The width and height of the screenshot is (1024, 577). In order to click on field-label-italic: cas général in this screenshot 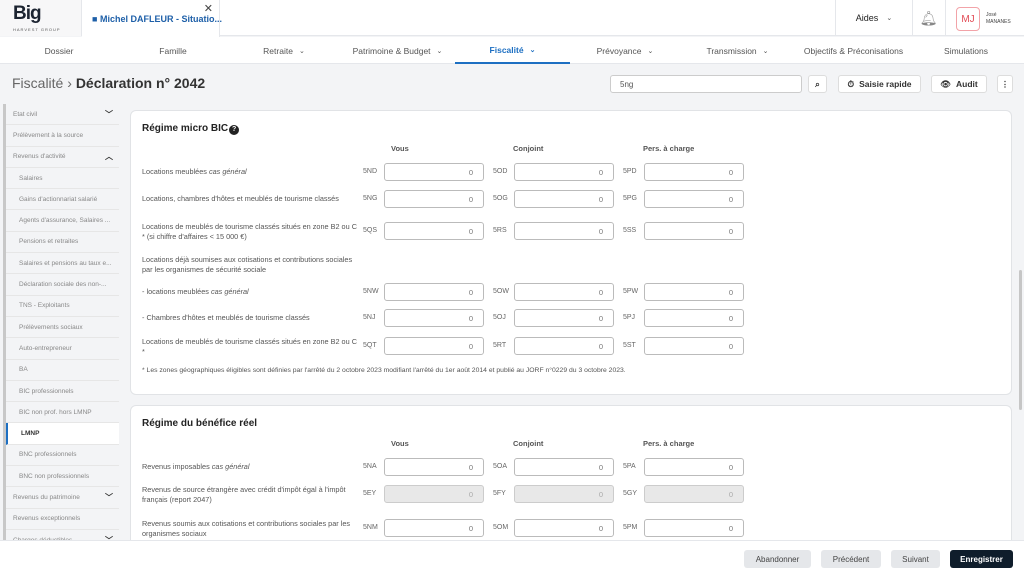, I will do `click(230, 466)`.